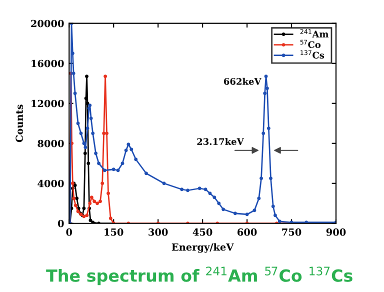  What do you see at coordinates (114, 232) in the screenshot?
I see `x-tick-label: 150` at bounding box center [114, 232].